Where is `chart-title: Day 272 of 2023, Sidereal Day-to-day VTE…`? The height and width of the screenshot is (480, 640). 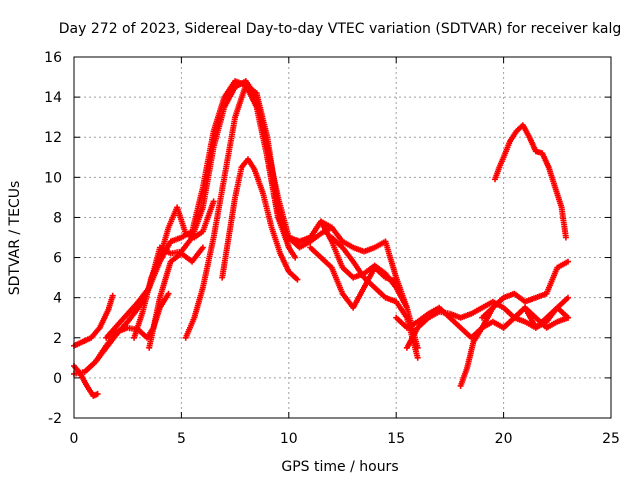
chart-title: Day 272 of 2023, Sidereal Day-to-day VTE… is located at coordinates (340, 29).